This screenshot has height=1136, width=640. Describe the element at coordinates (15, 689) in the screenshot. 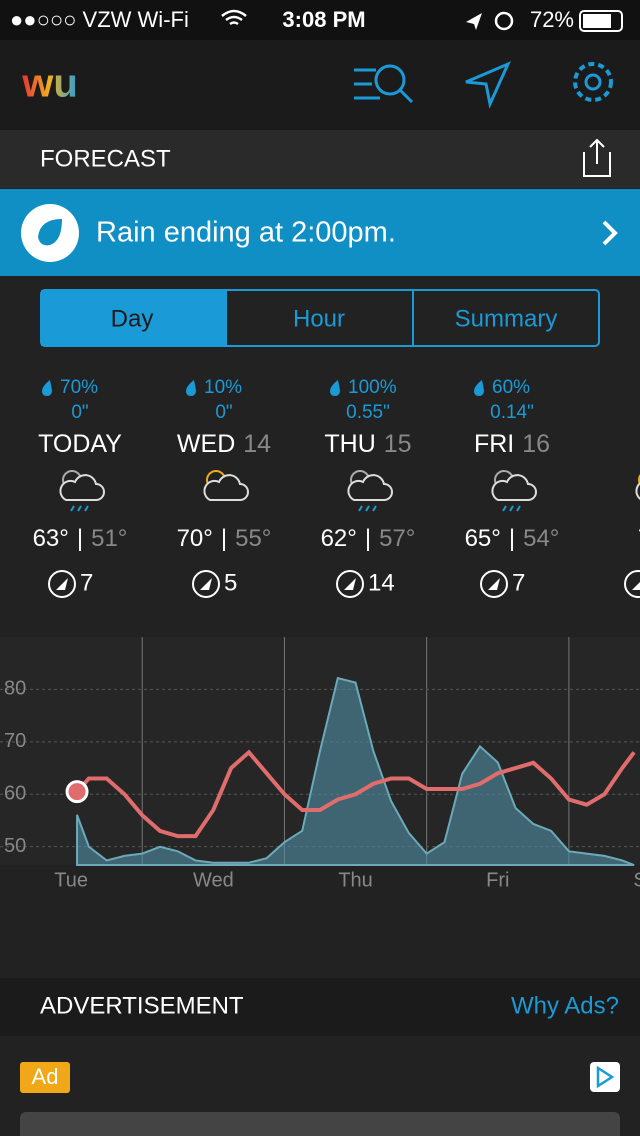

I see `y-tick-label: 80` at that location.